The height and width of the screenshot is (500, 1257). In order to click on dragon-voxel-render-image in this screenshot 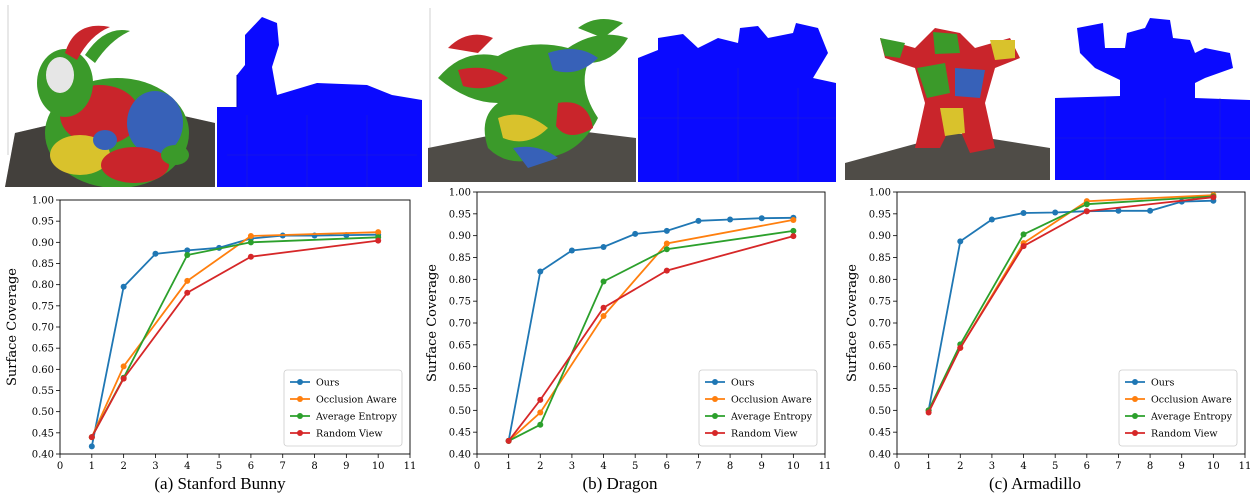, I will do `click(737, 95)`.